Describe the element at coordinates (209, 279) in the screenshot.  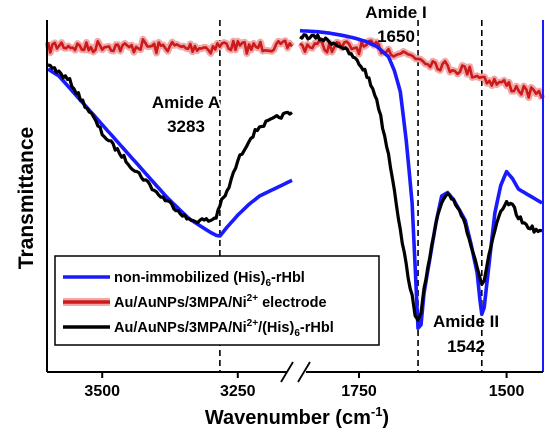
I see `legend-label-non_immobilized: non-immobilized (His)6-rHbl` at that location.